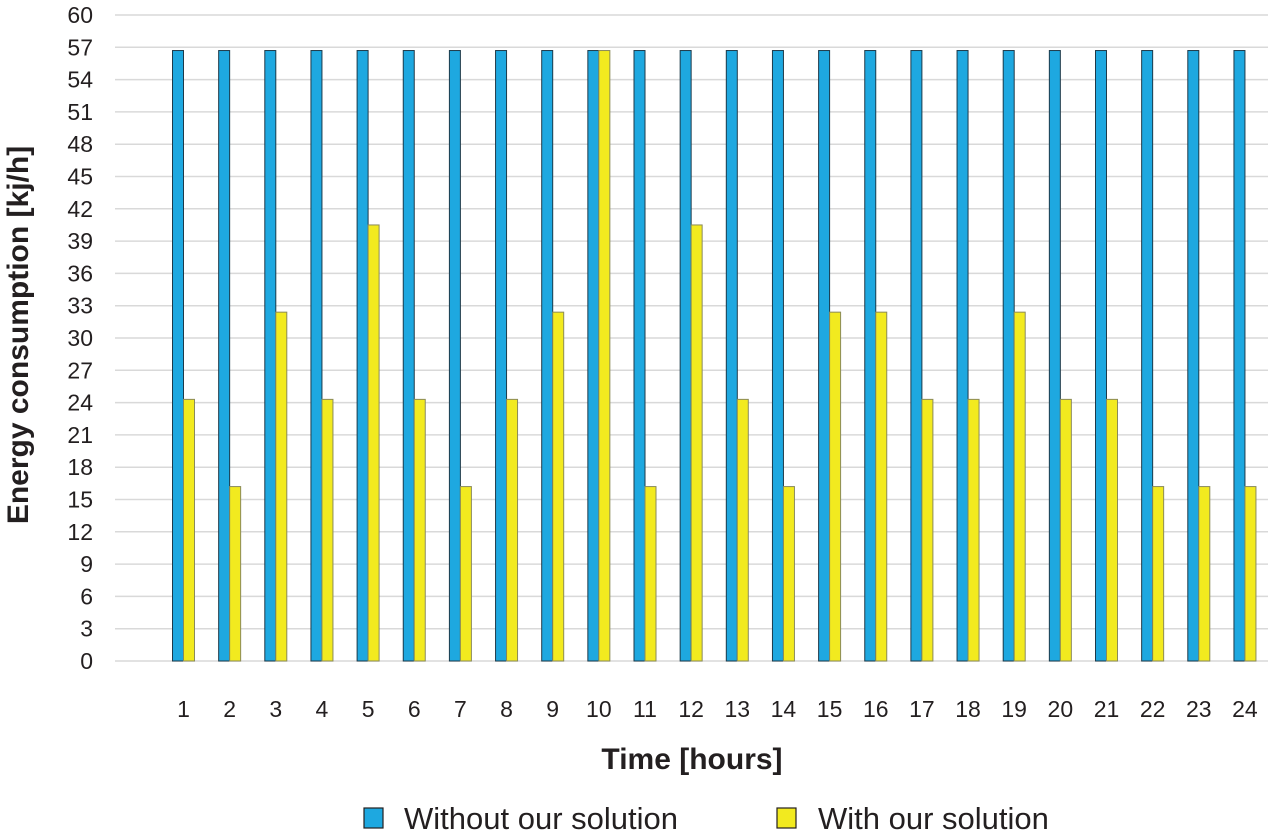 This screenshot has height=834, width=1272. What do you see at coordinates (80, 338) in the screenshot?
I see `y-tick-label: 30` at bounding box center [80, 338].